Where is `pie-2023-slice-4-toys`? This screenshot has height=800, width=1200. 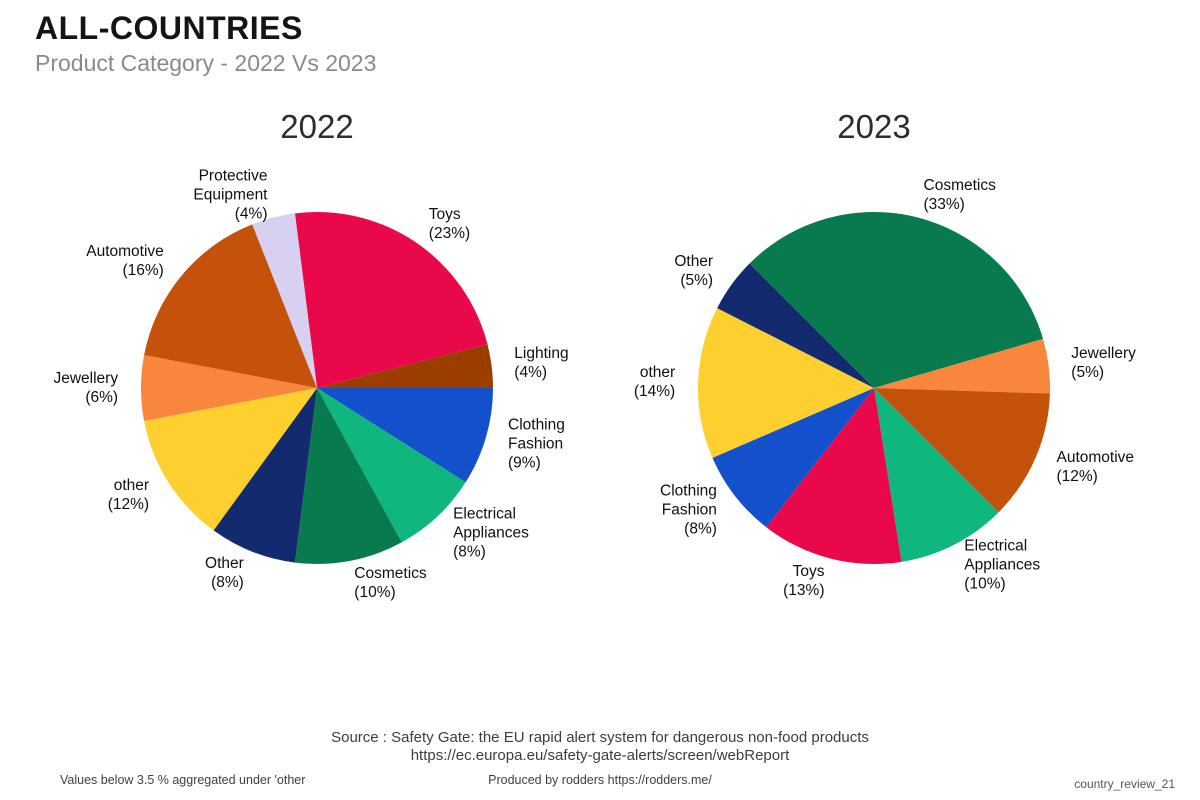
pie-2023-slice-4-toys is located at coordinates (834, 476).